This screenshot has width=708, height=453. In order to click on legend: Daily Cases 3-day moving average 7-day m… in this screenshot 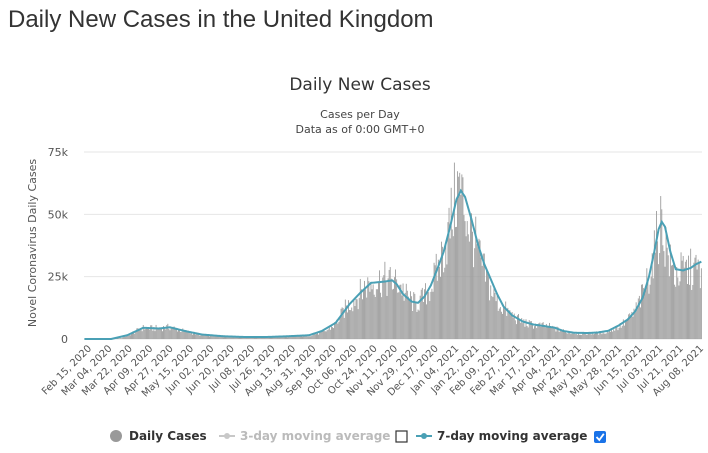, I will do `click(358, 436)`.